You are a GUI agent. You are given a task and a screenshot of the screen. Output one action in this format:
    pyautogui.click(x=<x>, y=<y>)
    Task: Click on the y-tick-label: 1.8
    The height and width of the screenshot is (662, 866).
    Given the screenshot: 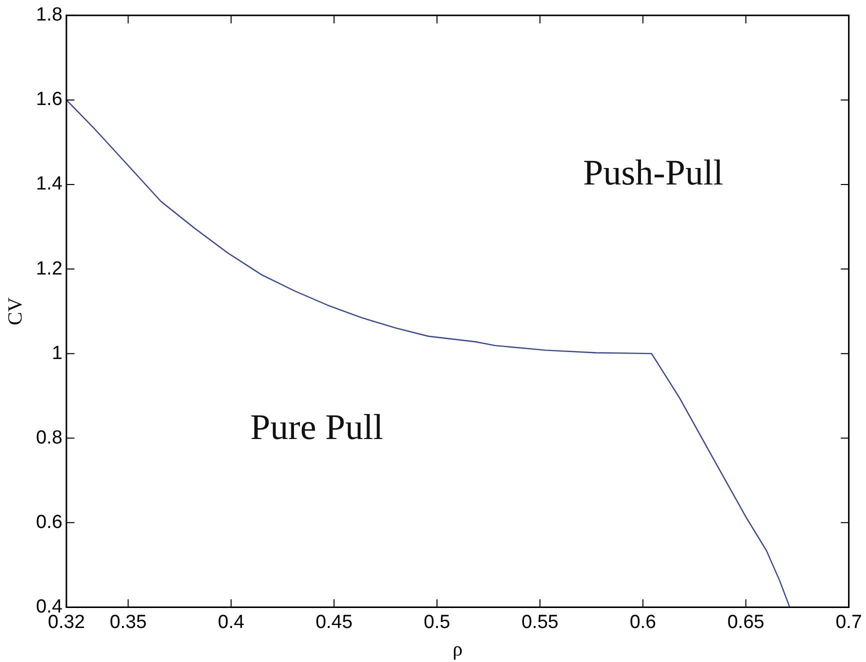 What is the action you would take?
    pyautogui.click(x=49, y=15)
    